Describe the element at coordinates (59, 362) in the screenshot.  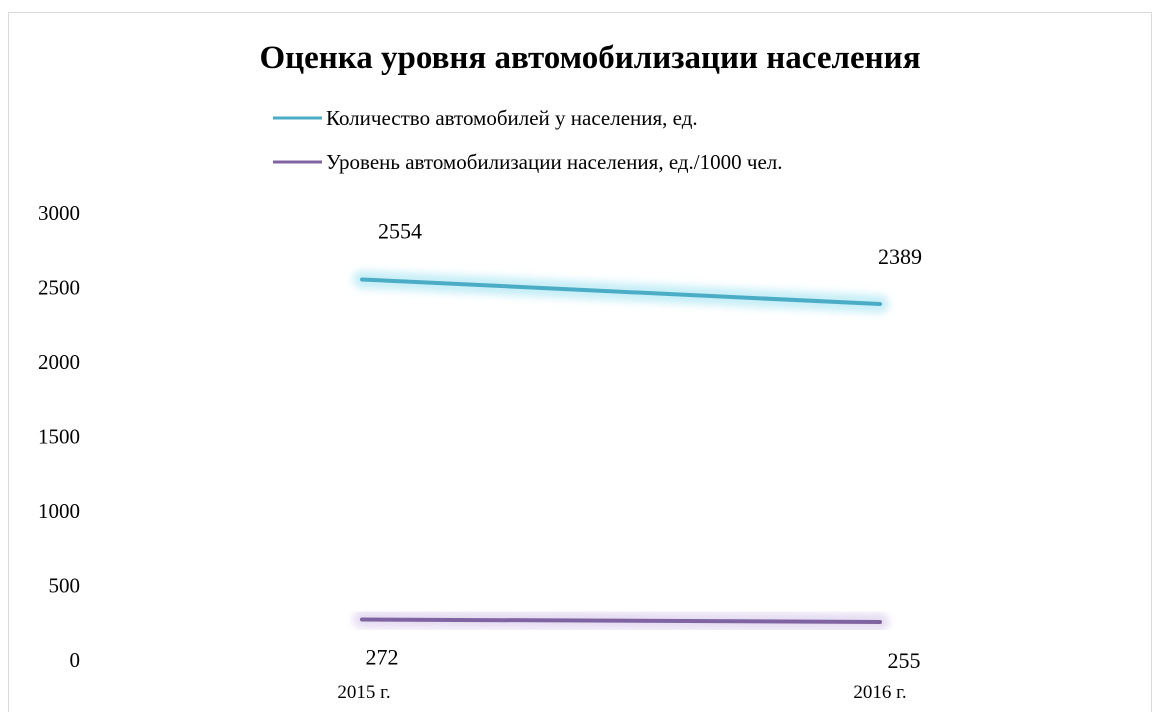
I see `y-tick-label: 2000` at that location.